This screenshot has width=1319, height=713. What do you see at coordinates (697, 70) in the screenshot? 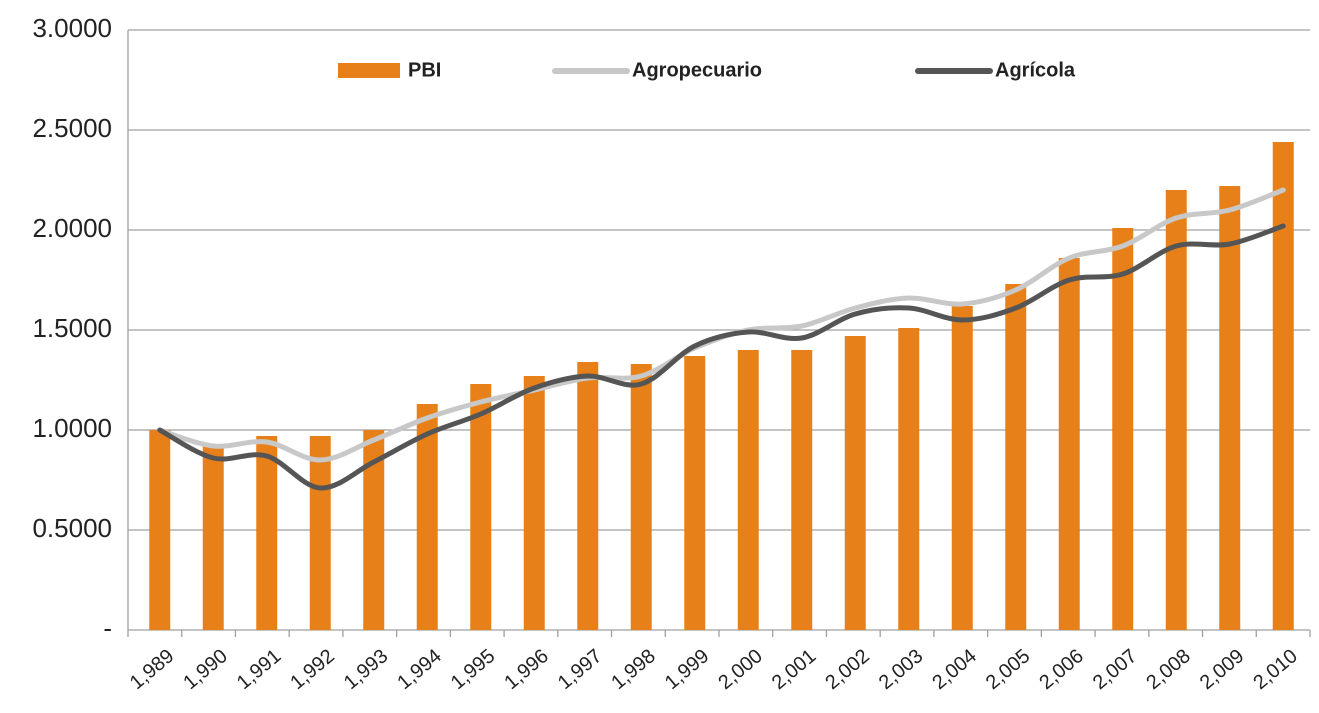
I see `legend-label: Agropecuario` at bounding box center [697, 70].